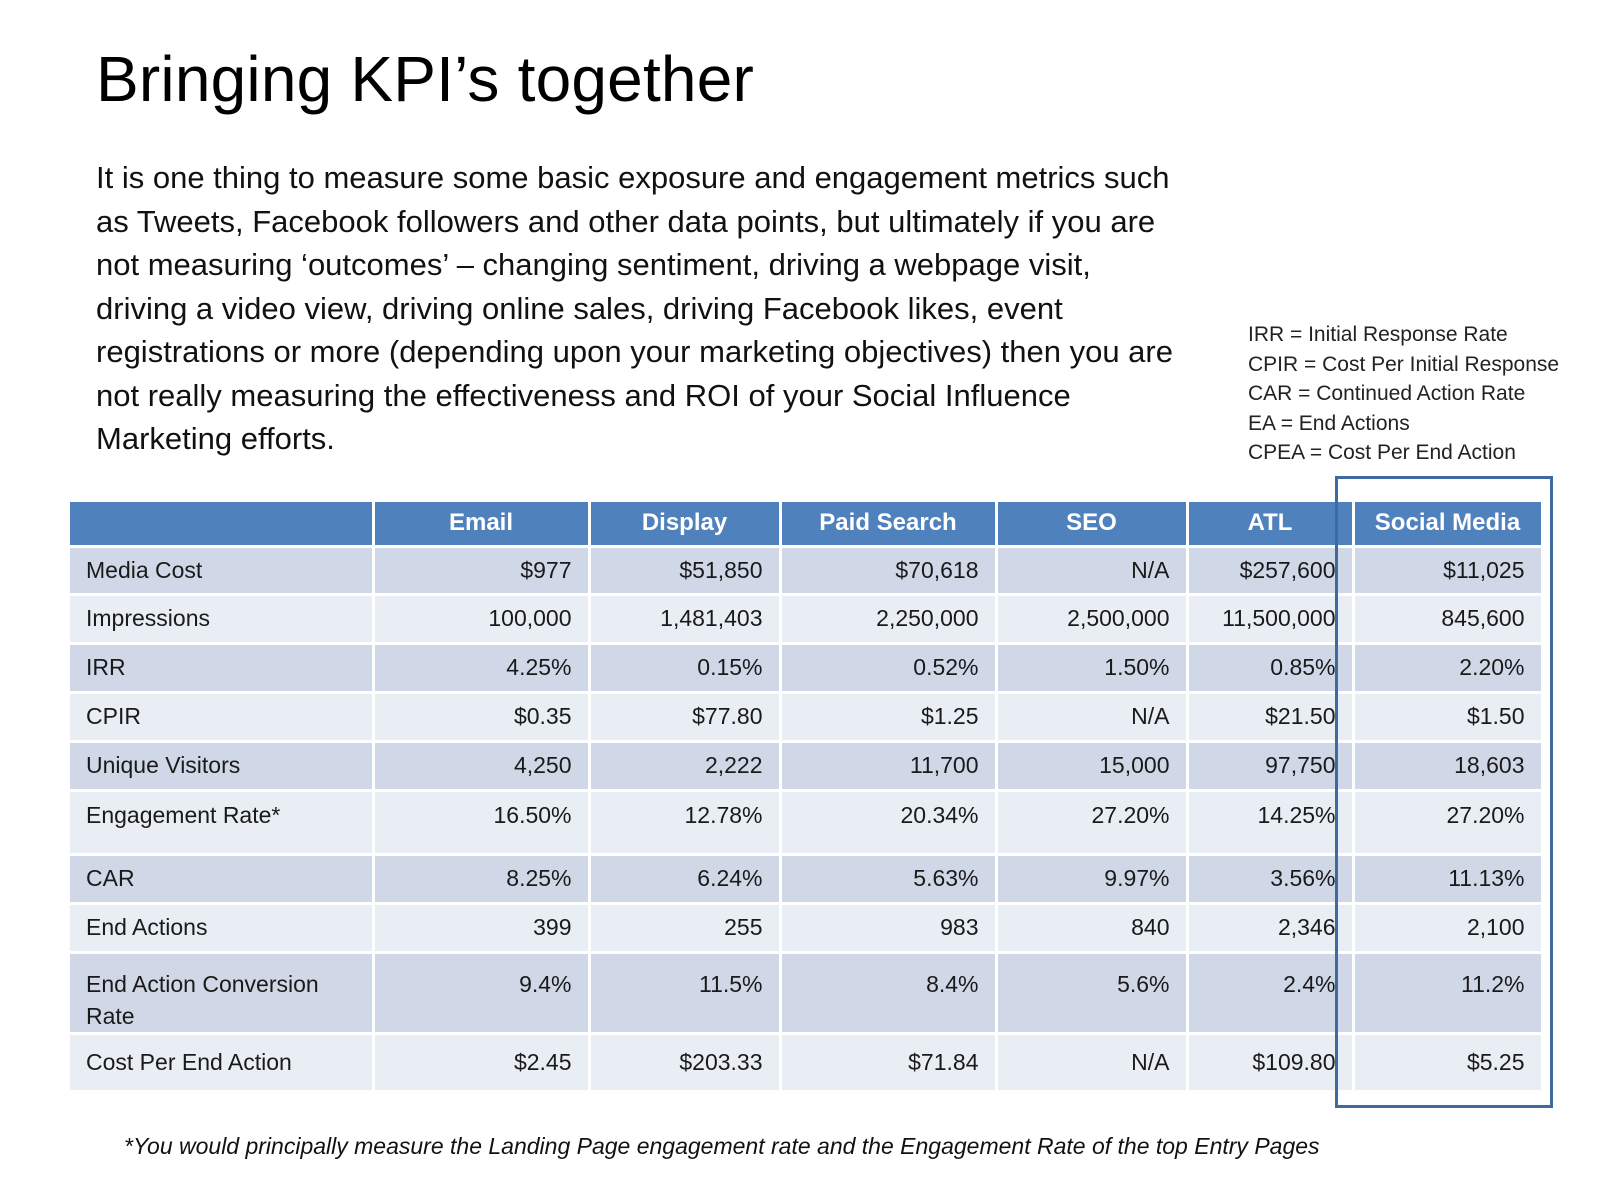 The image size is (1600, 1200). I want to click on cell-seo: 1.50%, so click(1092, 668).